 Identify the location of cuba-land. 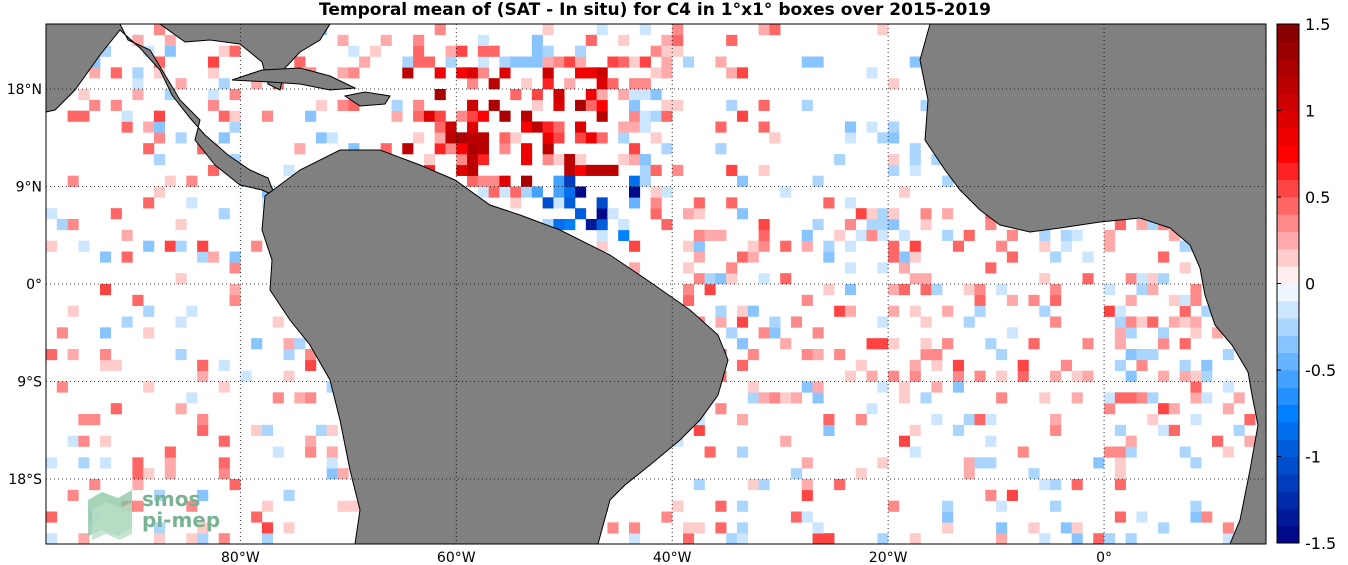
(294, 79).